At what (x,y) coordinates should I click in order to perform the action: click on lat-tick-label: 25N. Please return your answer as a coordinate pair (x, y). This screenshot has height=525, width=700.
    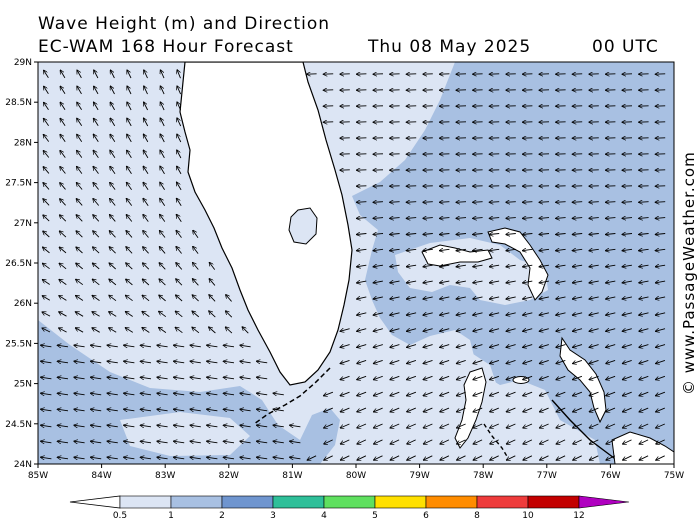
    Looking at the image, I should click on (23, 385).